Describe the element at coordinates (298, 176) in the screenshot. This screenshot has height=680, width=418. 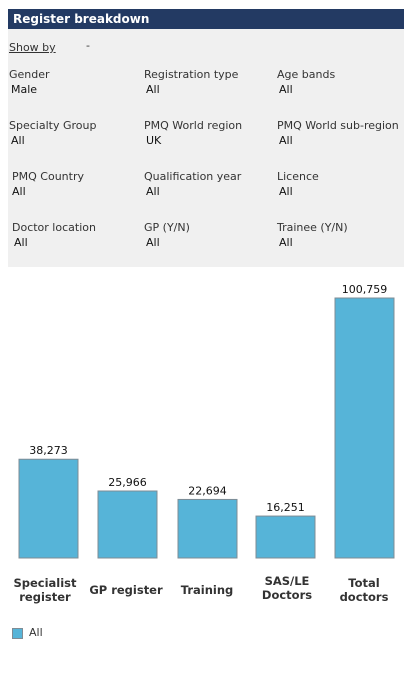
I see `filter-label-licence: Licence` at that location.